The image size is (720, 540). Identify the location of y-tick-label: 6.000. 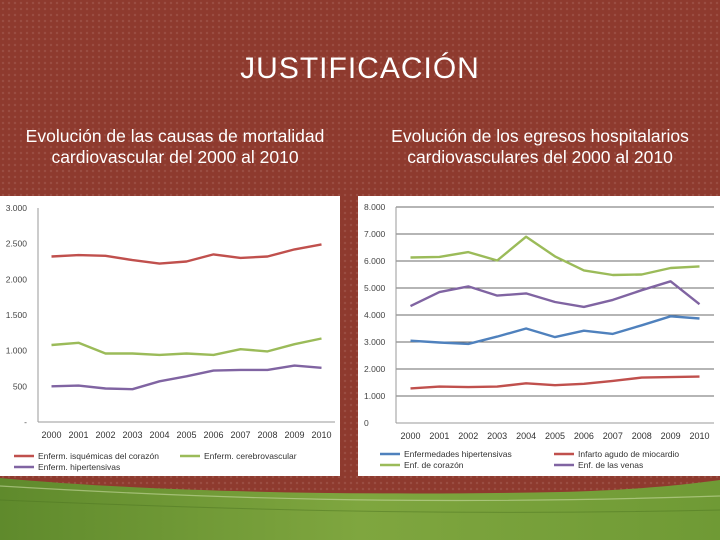
(375, 261).